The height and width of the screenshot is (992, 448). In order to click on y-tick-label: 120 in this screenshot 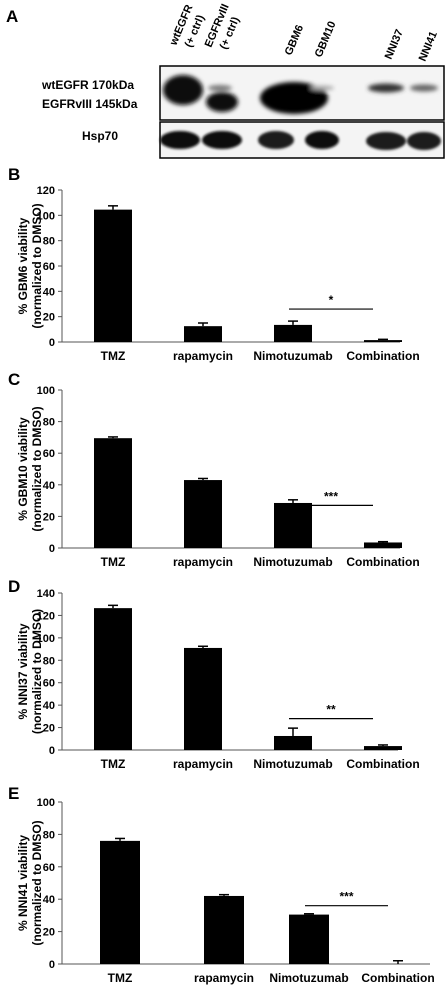, I will do `click(46, 191)`.